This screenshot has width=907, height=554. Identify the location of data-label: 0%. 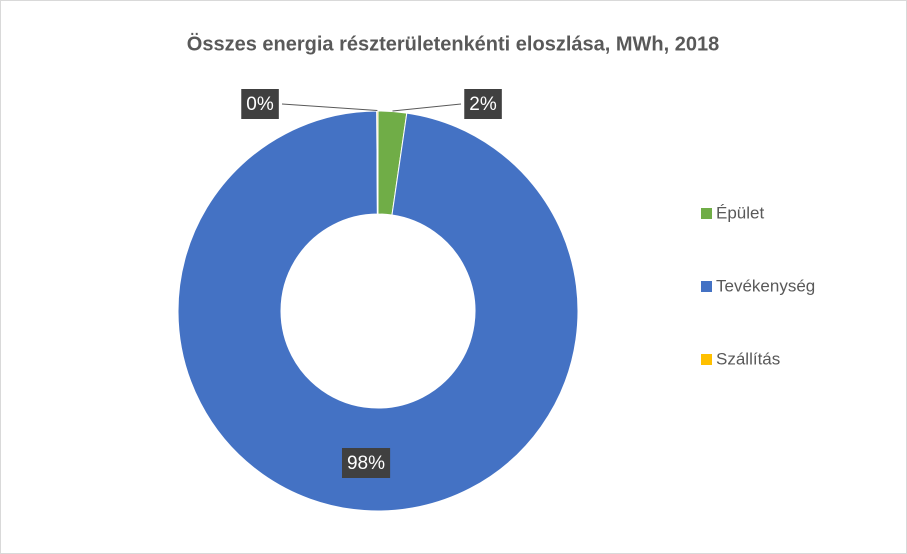
(260, 104).